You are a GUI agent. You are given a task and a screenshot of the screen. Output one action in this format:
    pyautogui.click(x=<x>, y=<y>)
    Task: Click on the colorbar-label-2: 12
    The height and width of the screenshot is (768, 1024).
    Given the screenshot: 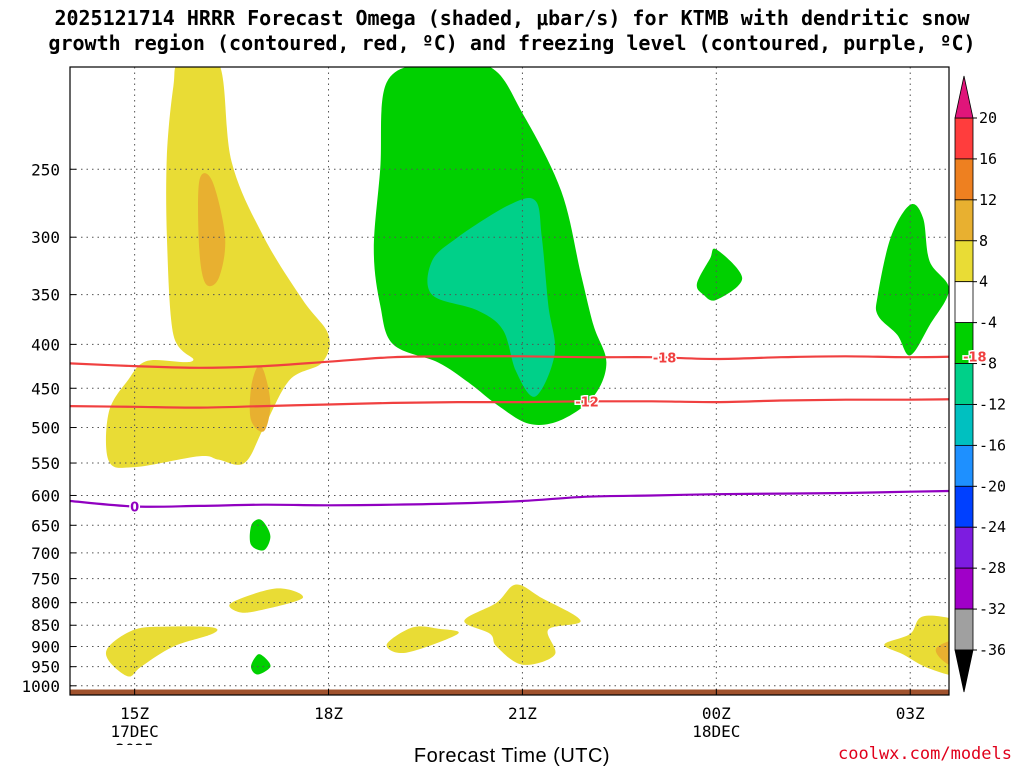 What is the action you would take?
    pyautogui.click(x=988, y=200)
    